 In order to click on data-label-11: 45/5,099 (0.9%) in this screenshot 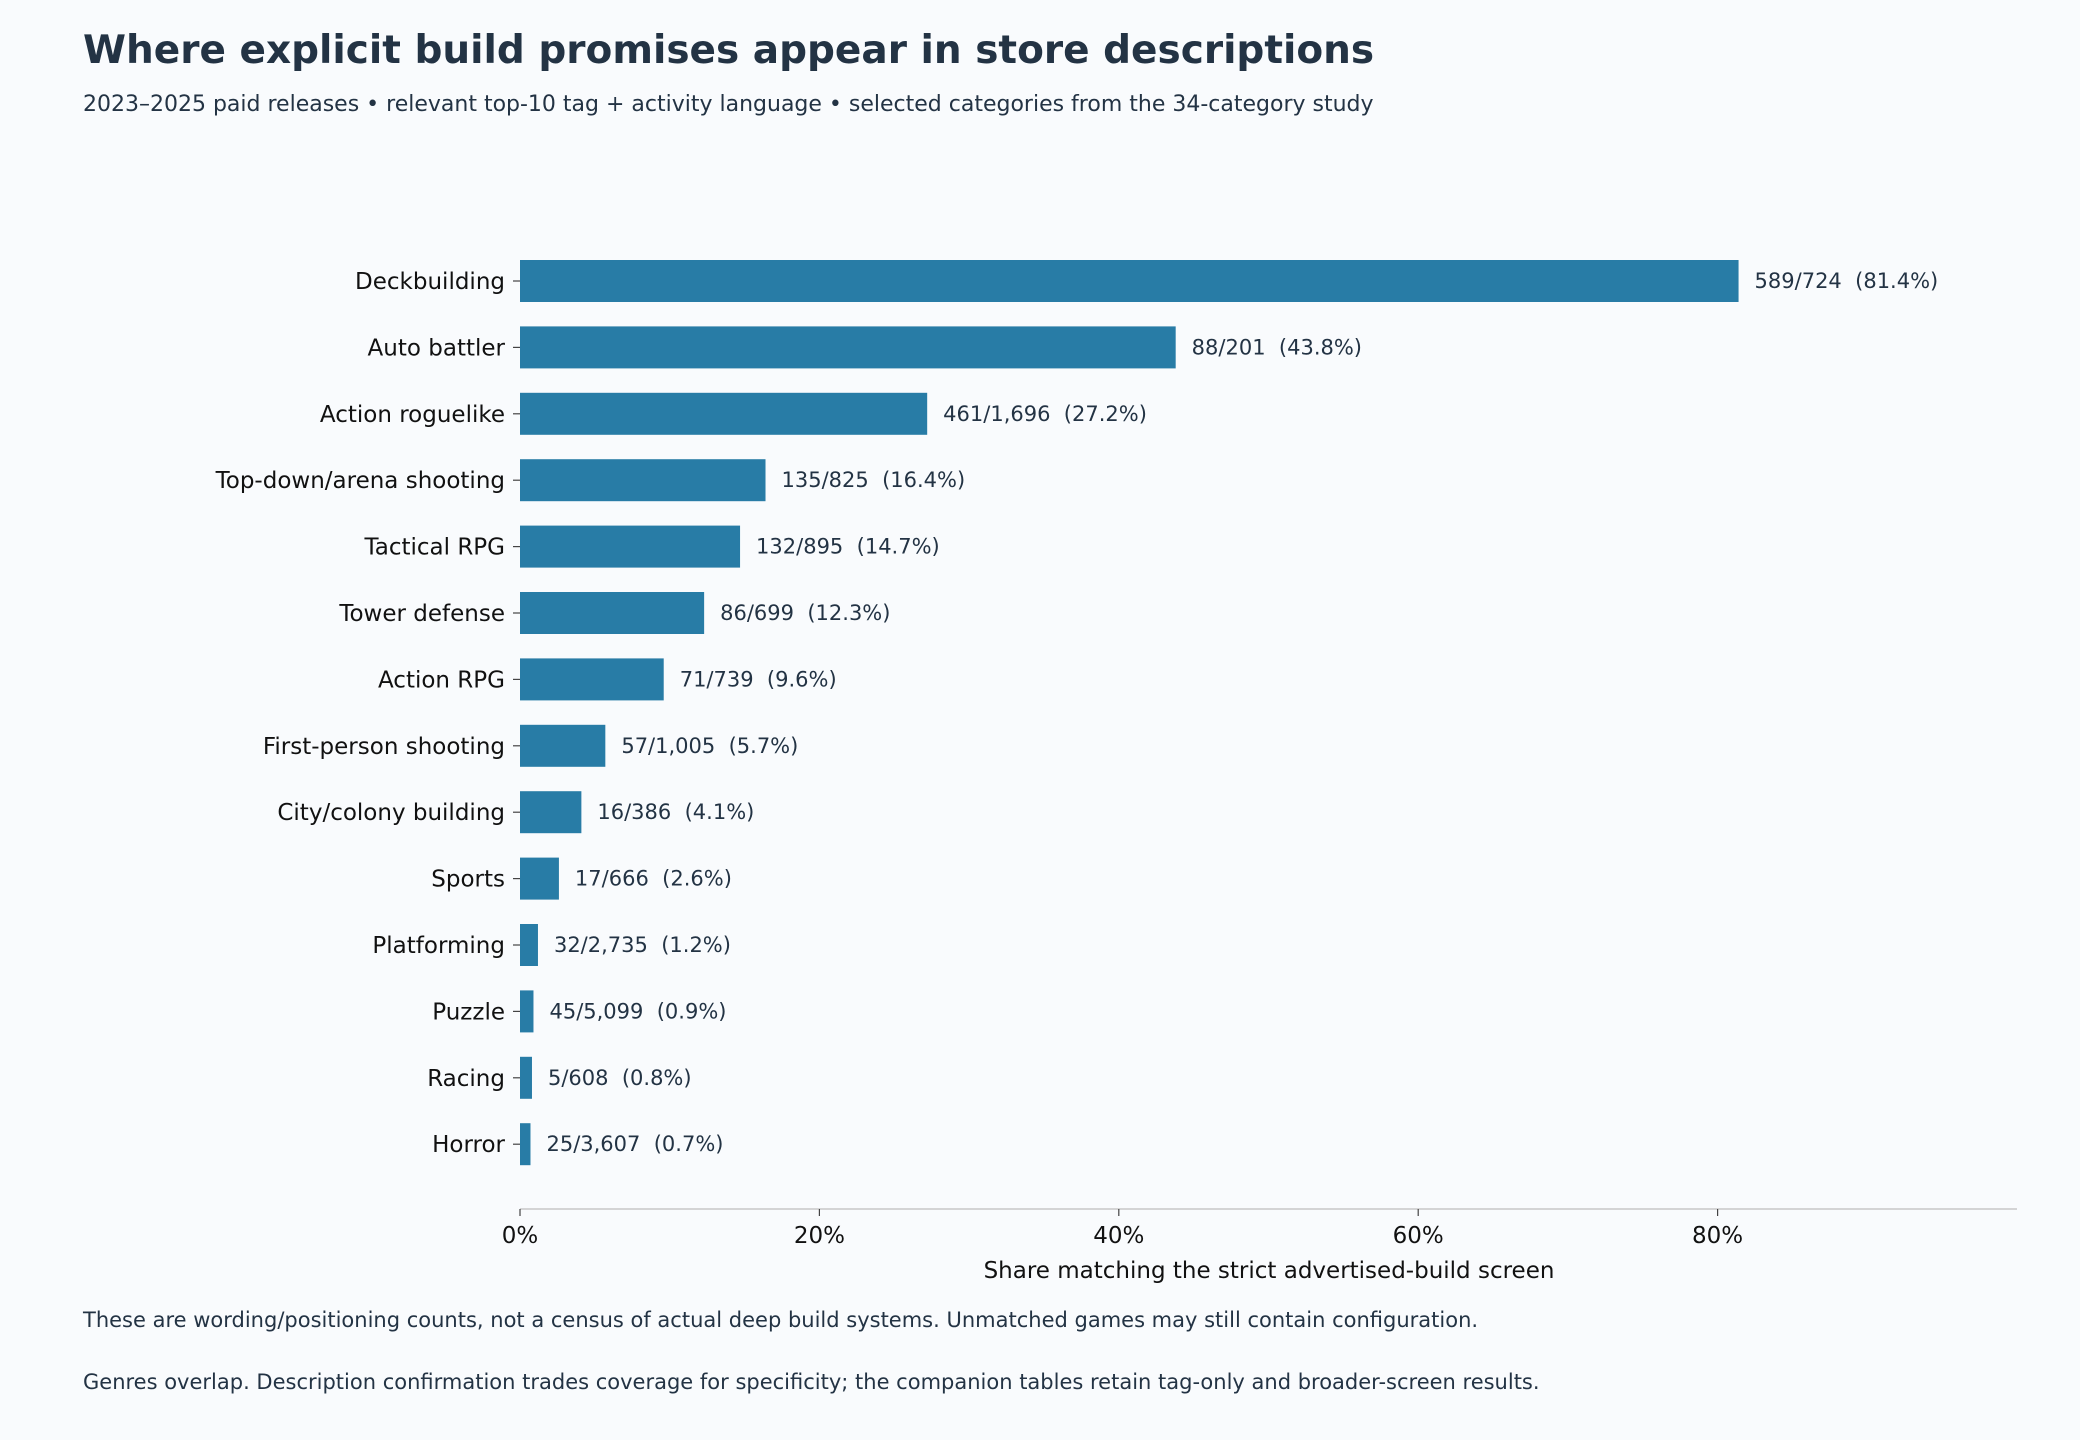, I will do `click(637, 1011)`.